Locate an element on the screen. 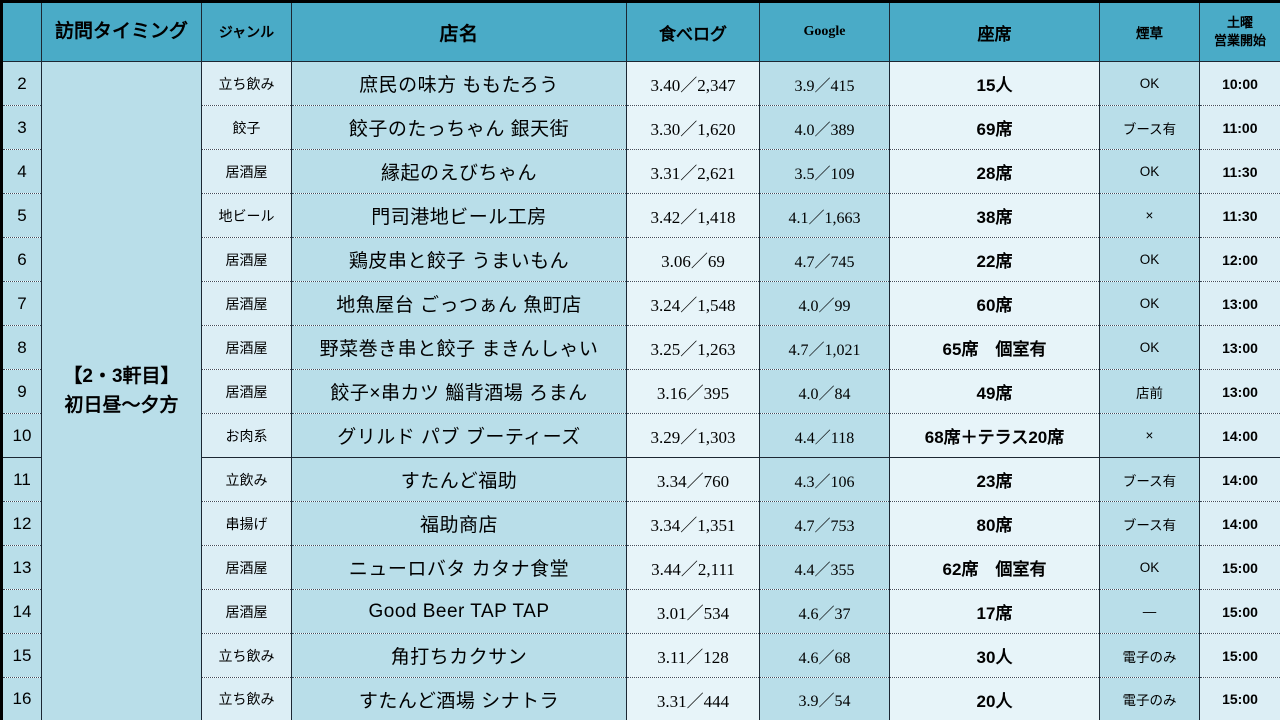  google-rating-cell: 4.4／118 is located at coordinates (824, 435).